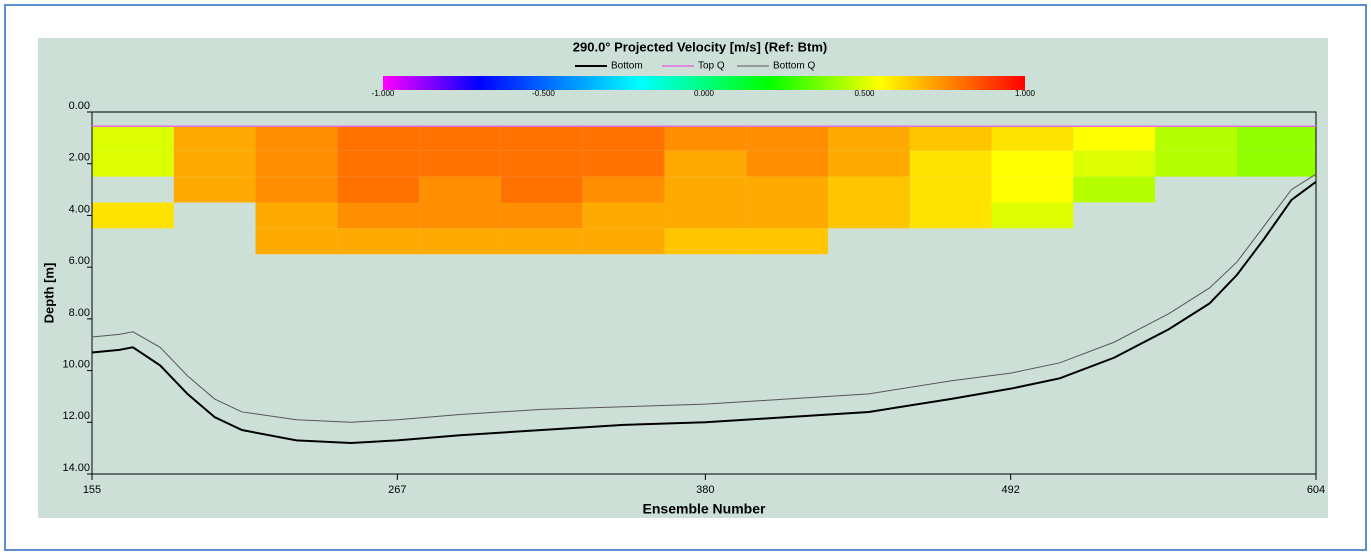 The width and height of the screenshot is (1371, 555). I want to click on colorbar-label: -1.000, so click(383, 93).